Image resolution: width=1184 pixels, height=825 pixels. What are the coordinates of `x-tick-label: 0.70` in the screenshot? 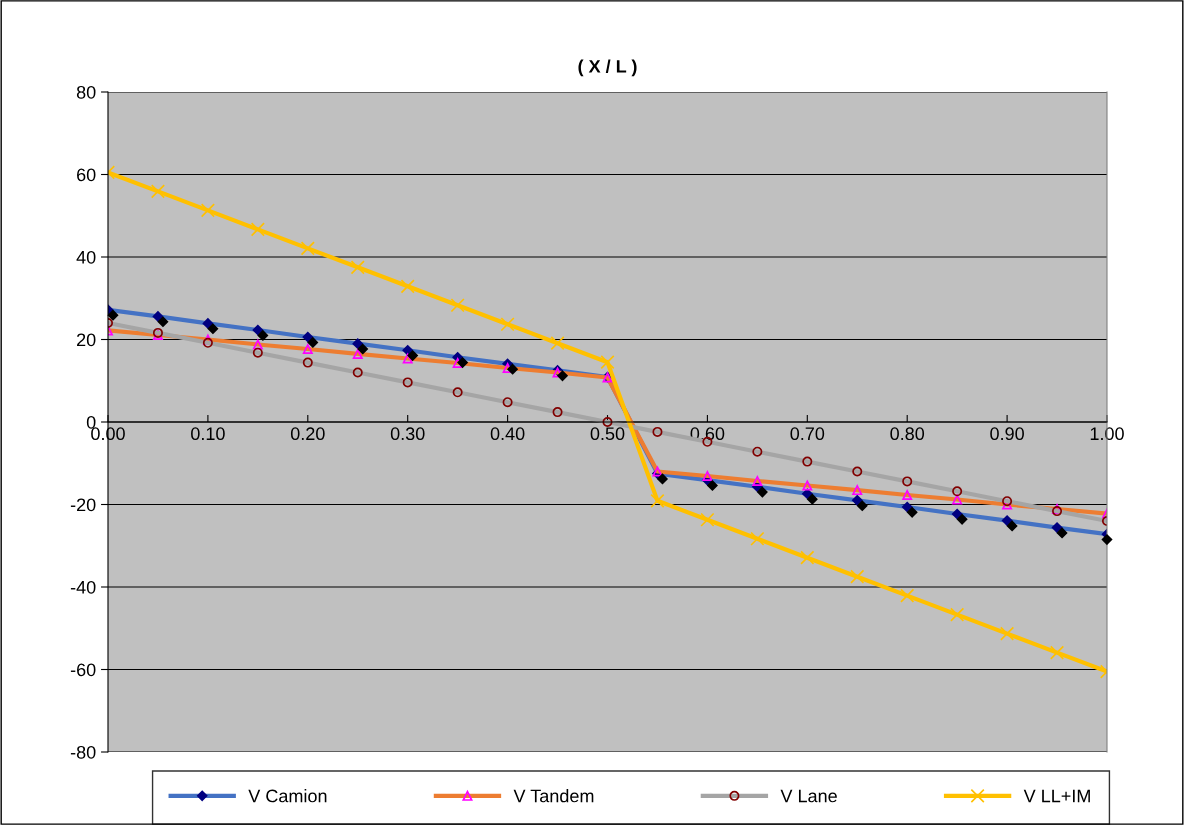 It's located at (807, 434).